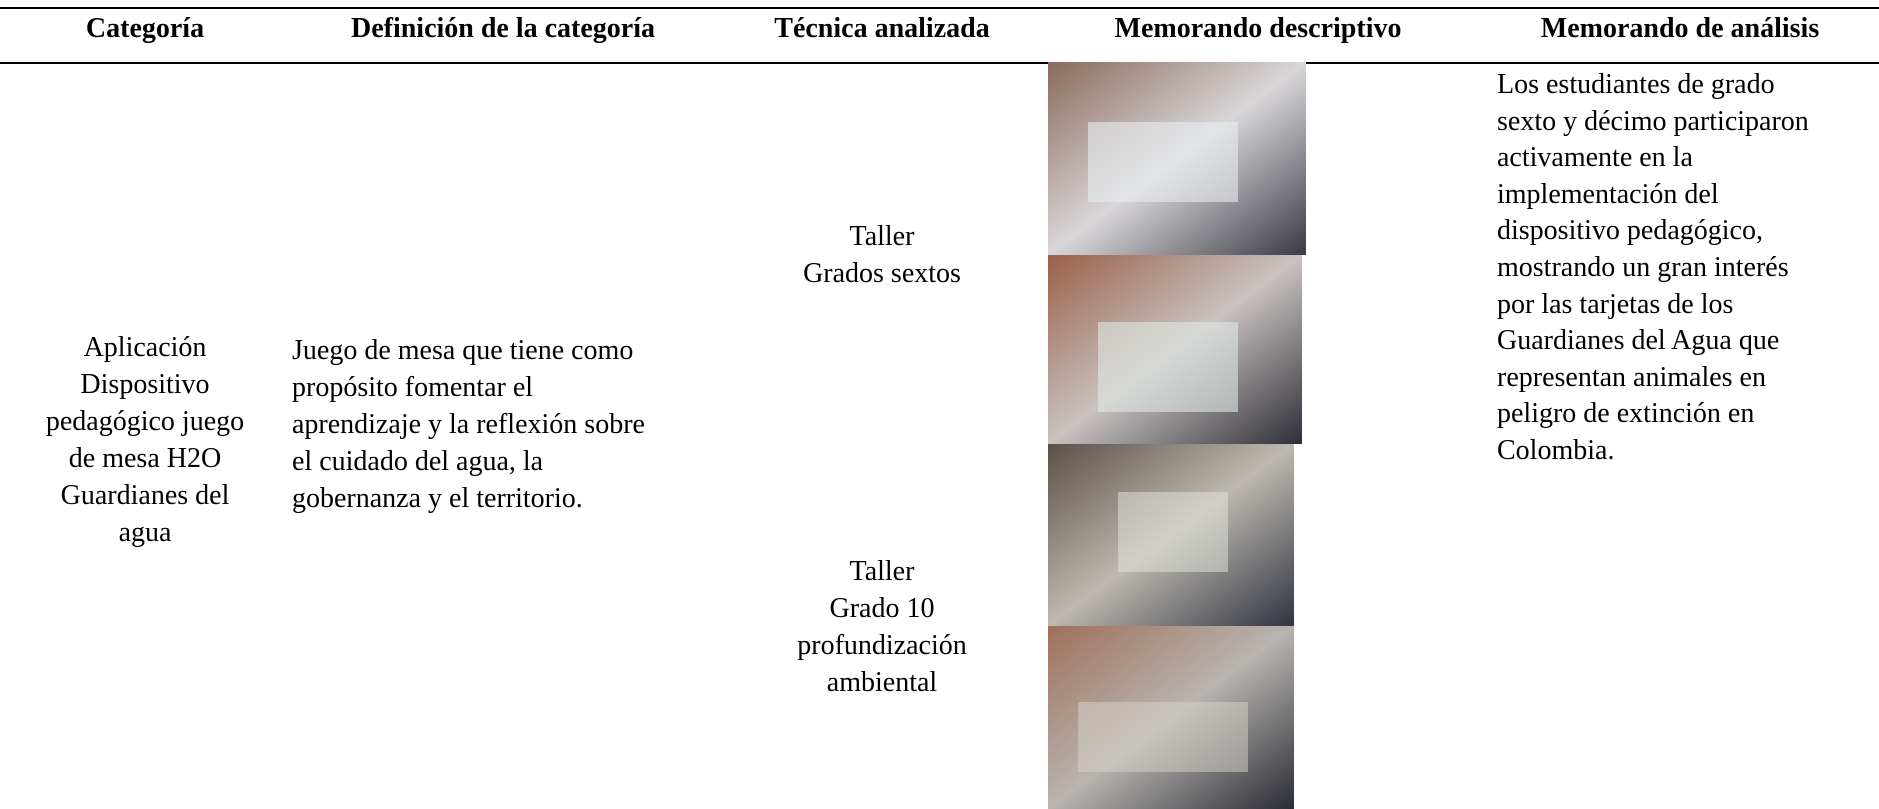 The height and width of the screenshot is (809, 1879). I want to click on header-rule, so click(939, 63).